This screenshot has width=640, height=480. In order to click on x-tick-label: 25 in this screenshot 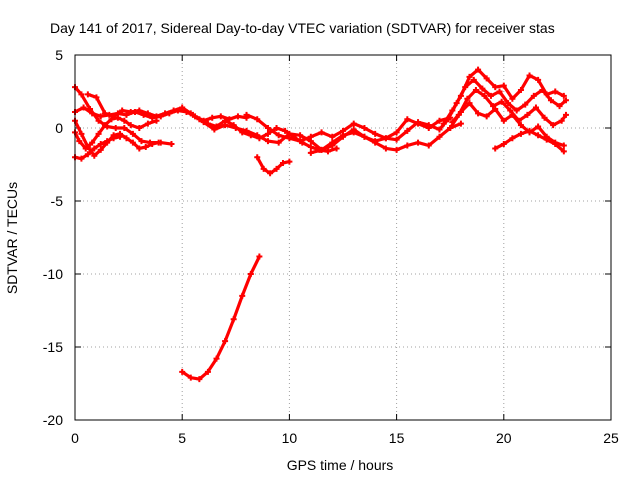, I will do `click(611, 438)`.